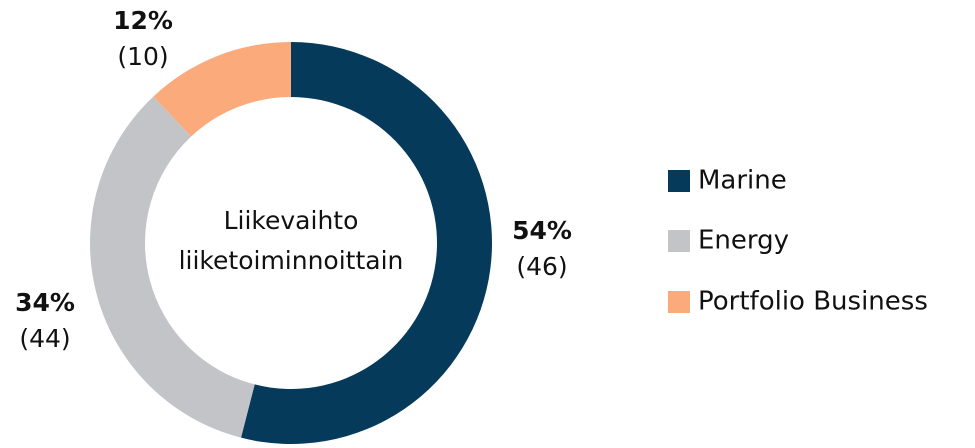 Image resolution: width=975 pixels, height=448 pixels. I want to click on secondary-label: (10), so click(142, 56).